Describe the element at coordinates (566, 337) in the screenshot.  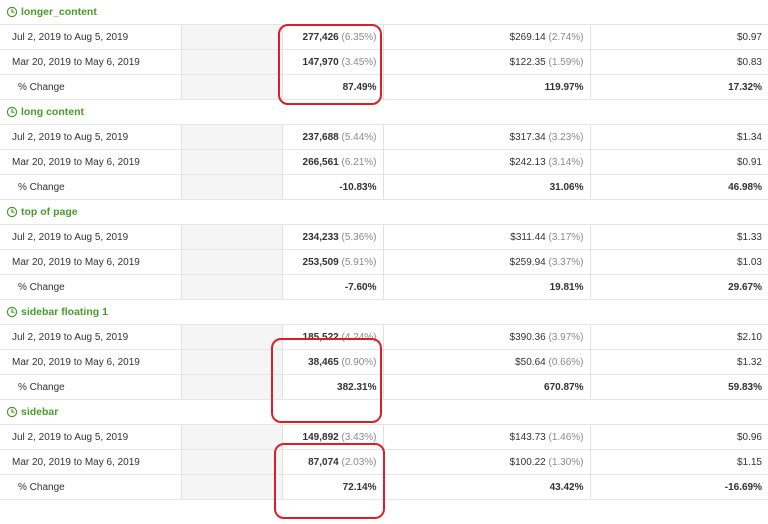
I see `revenue-share: (3.97%)` at that location.